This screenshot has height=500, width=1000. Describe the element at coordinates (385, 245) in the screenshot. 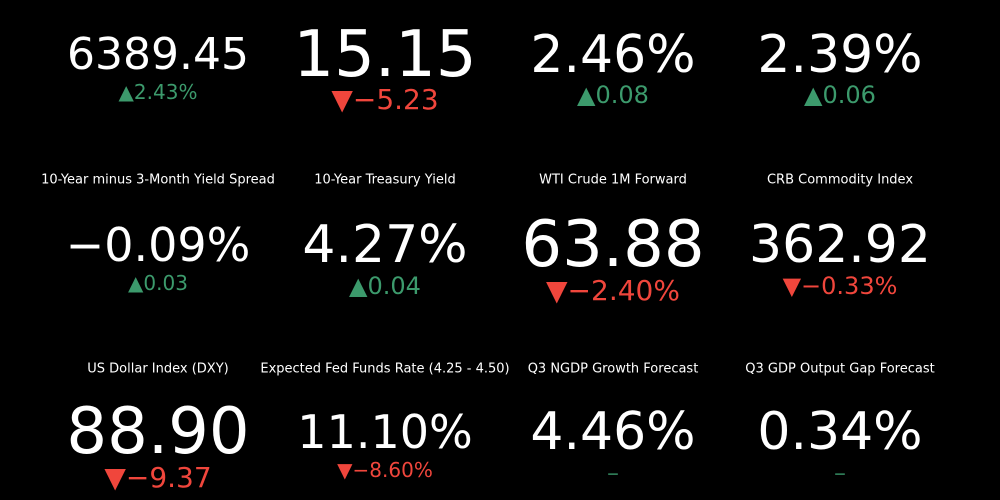

I see `tile-value: 4.27%` at that location.